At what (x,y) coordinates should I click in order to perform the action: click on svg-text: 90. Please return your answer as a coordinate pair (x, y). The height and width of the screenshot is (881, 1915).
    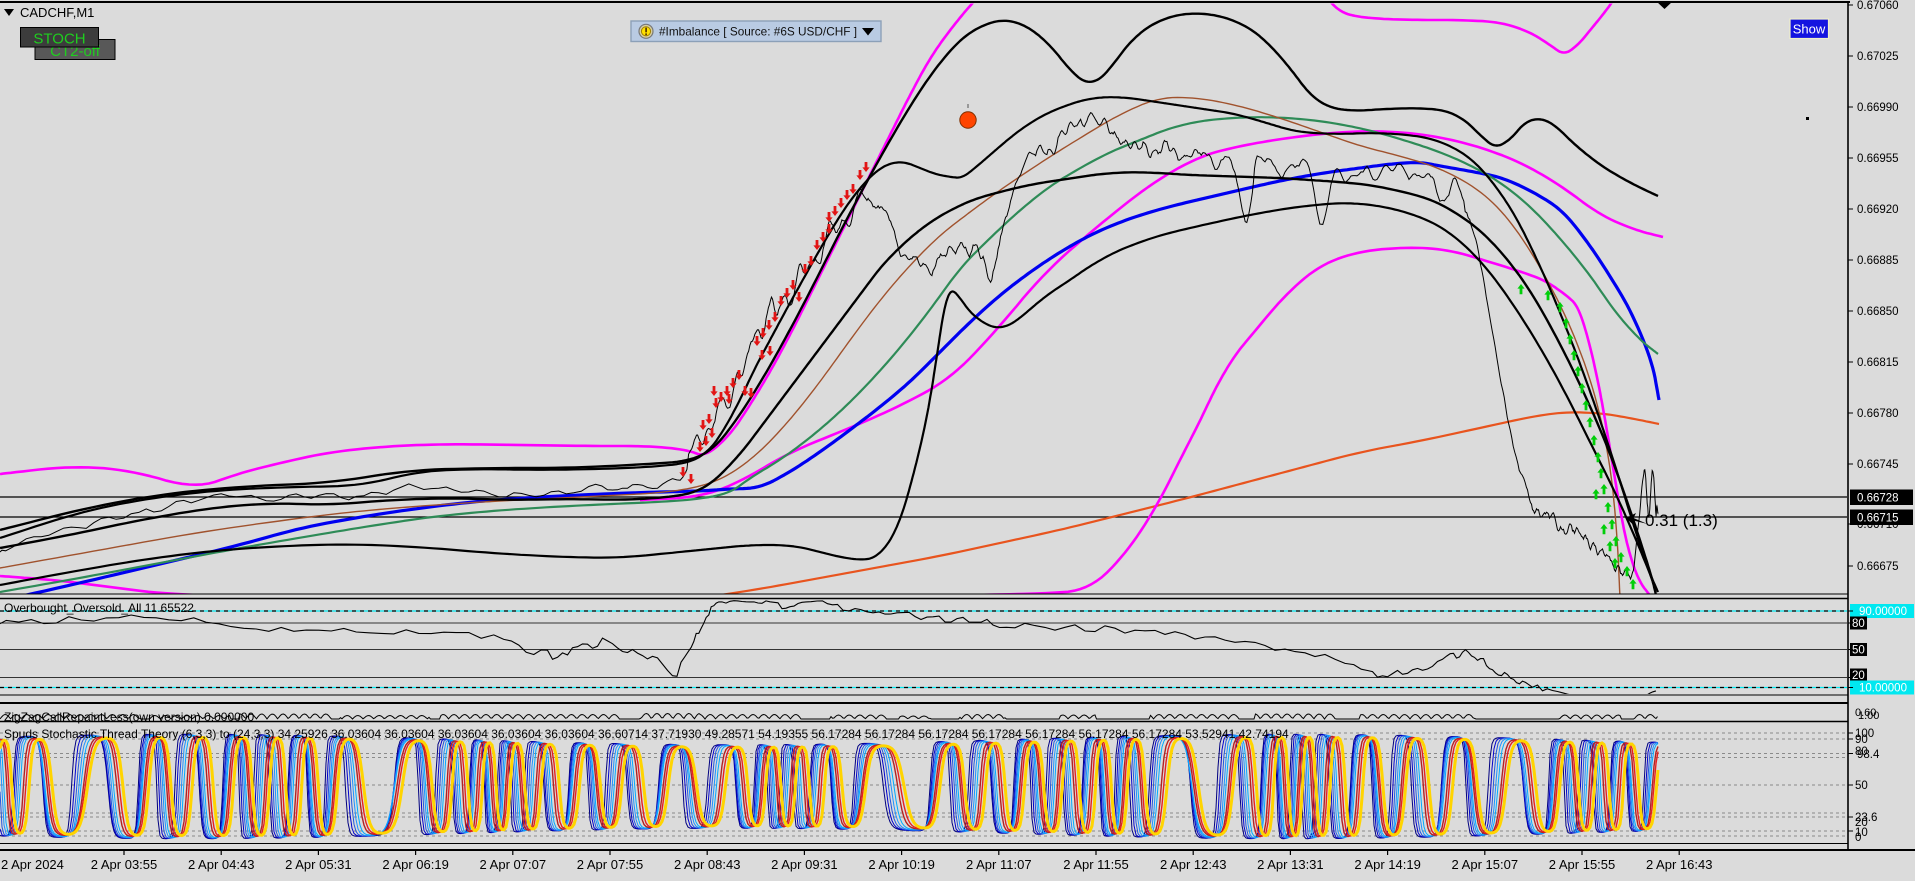
    Looking at the image, I should click on (1861, 740).